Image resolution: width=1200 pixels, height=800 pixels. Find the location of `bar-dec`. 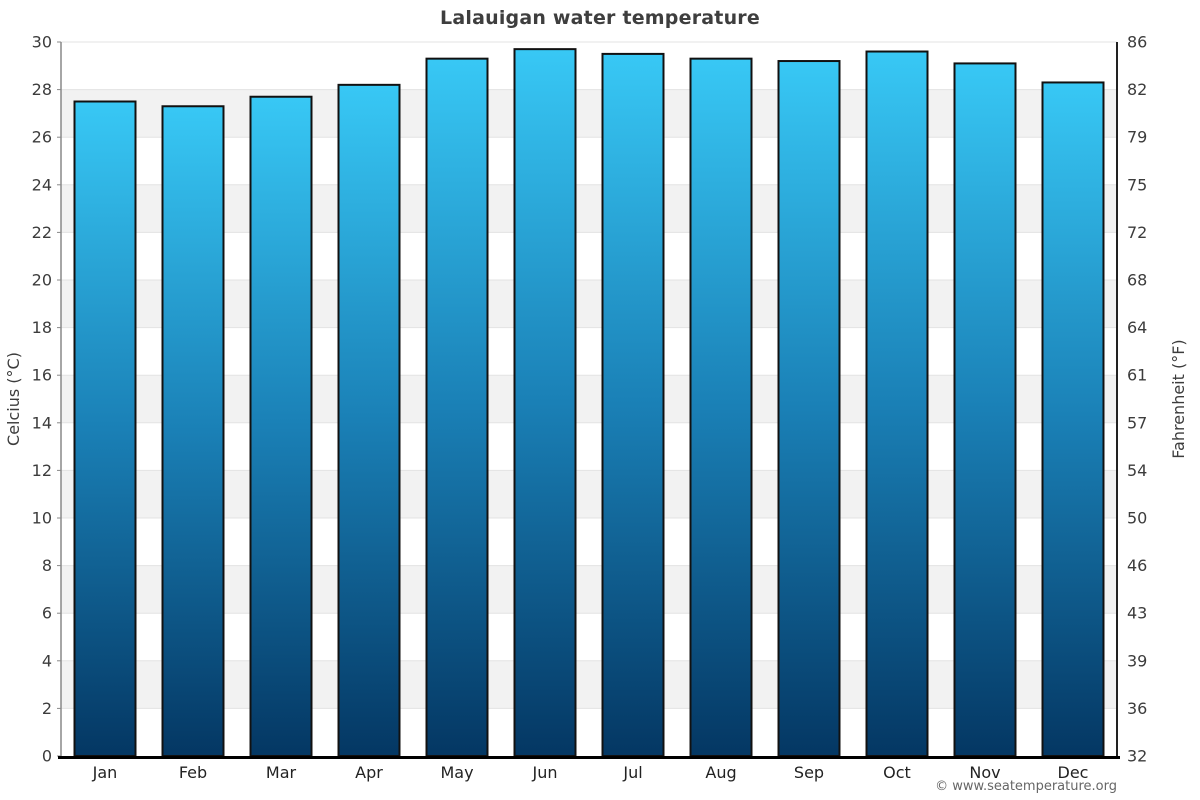

bar-dec is located at coordinates (1073, 419).